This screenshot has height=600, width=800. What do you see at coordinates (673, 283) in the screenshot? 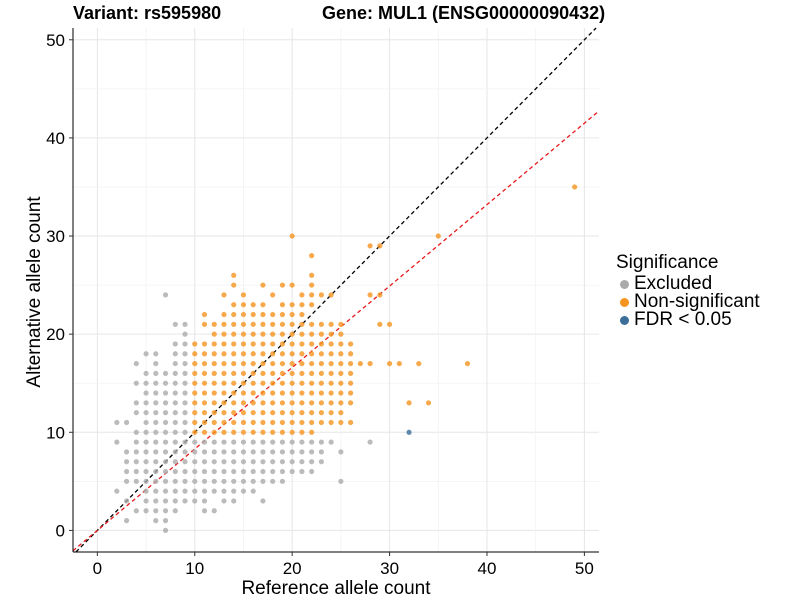
I see `legend-label-excluded: Excluded` at bounding box center [673, 283].